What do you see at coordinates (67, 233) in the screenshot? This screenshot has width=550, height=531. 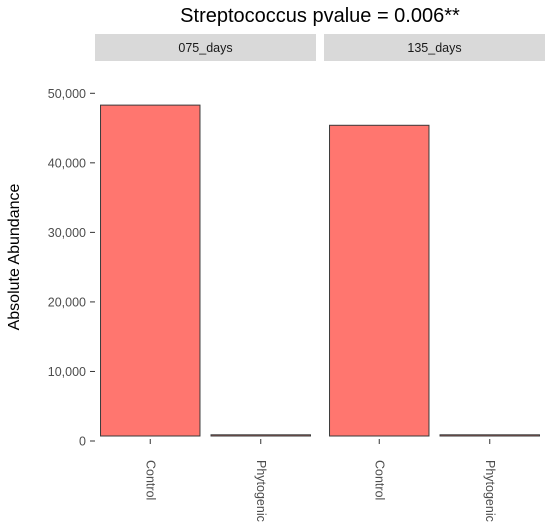 I see `y-tick-label: 30,000` at bounding box center [67, 233].